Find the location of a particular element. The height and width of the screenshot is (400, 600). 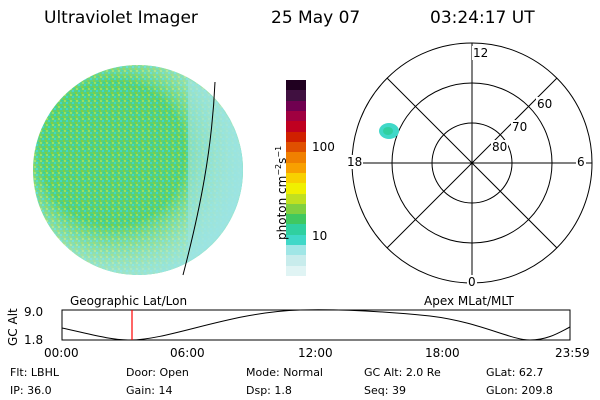

time-tick-1200: 12:00 is located at coordinates (315, 353).